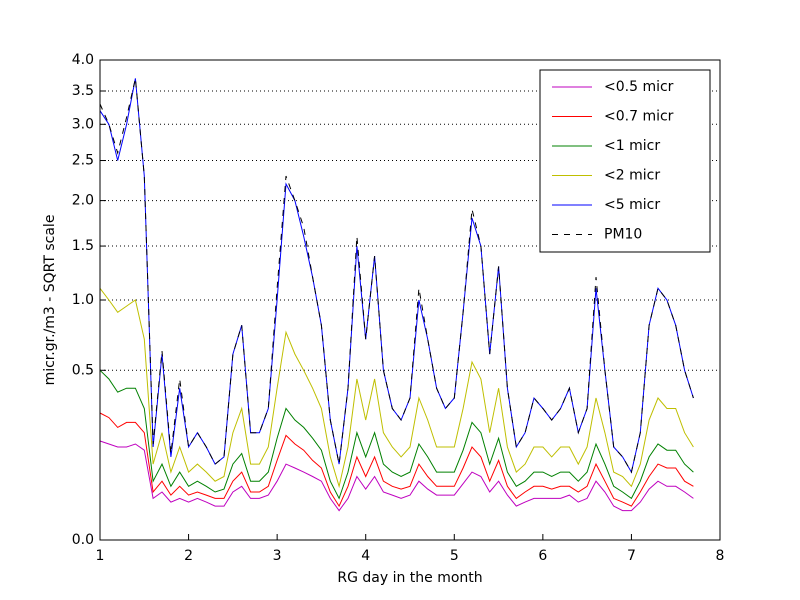 Image resolution: width=800 pixels, height=600 pixels. Describe the element at coordinates (409, 578) in the screenshot. I see `x-axis-label: RG day in the month` at that location.